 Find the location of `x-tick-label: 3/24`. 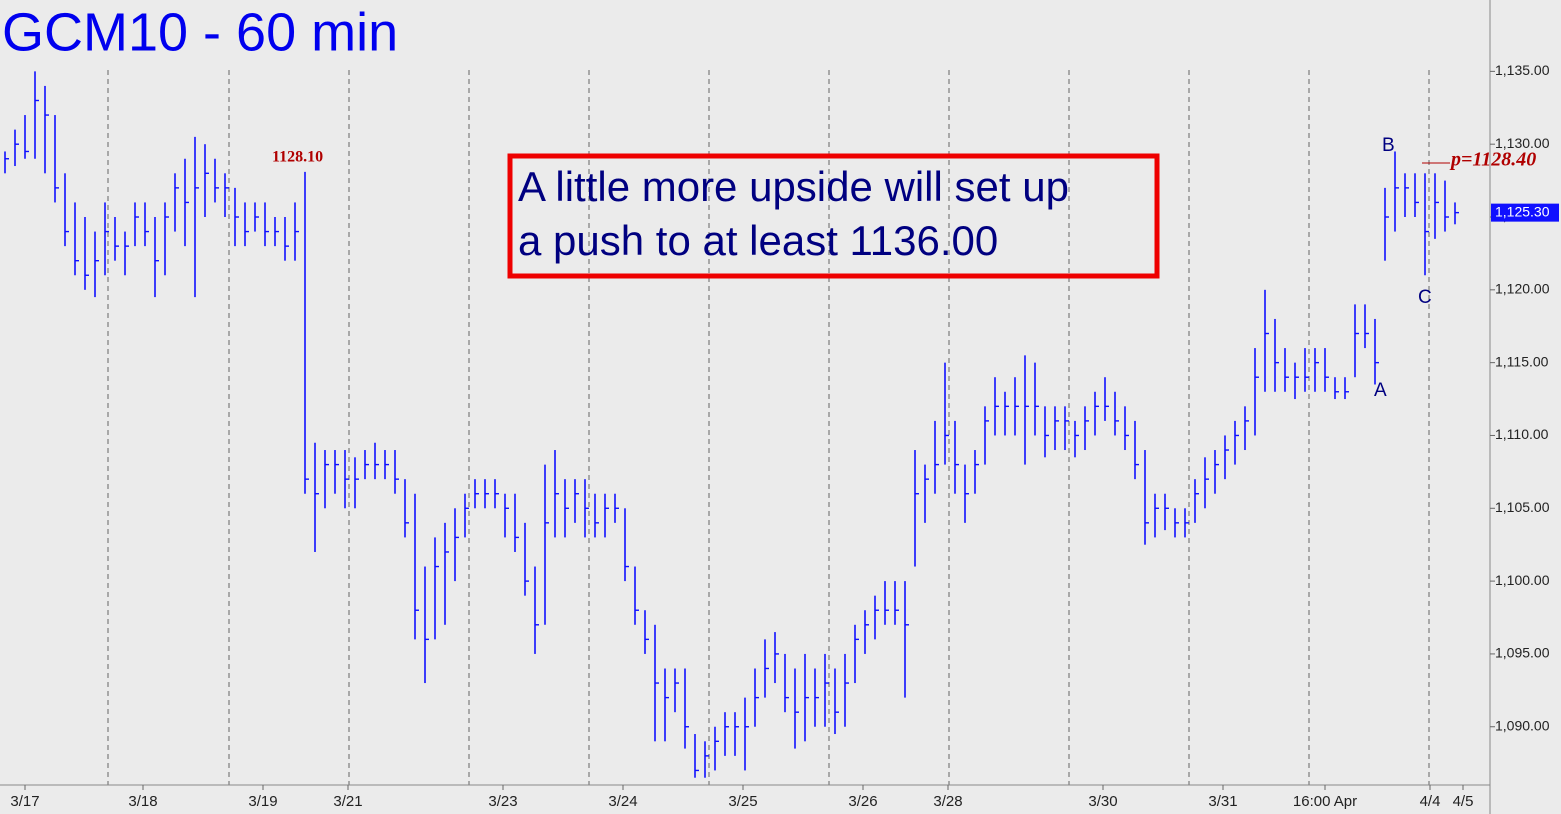

x-tick-label: 3/24 is located at coordinates (622, 801).